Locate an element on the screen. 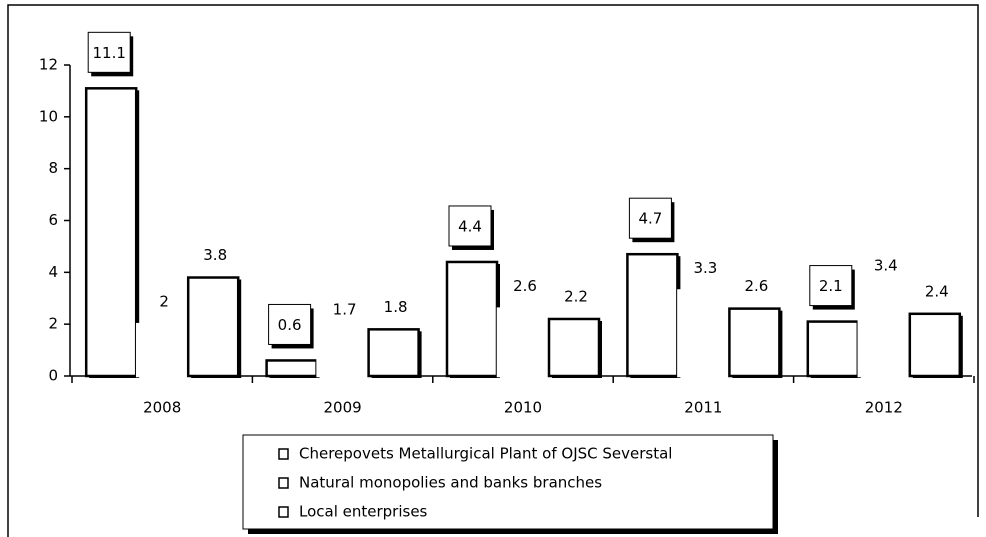  x-tick-label: 2012 is located at coordinates (884, 408).